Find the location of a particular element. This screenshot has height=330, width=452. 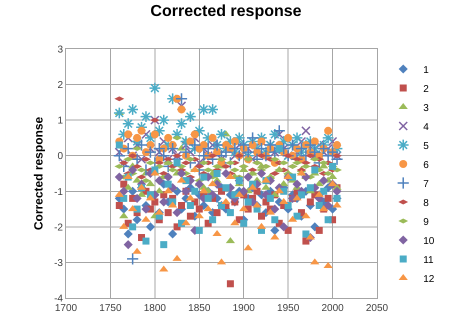

y-tick-label: 0 is located at coordinates (60, 156).